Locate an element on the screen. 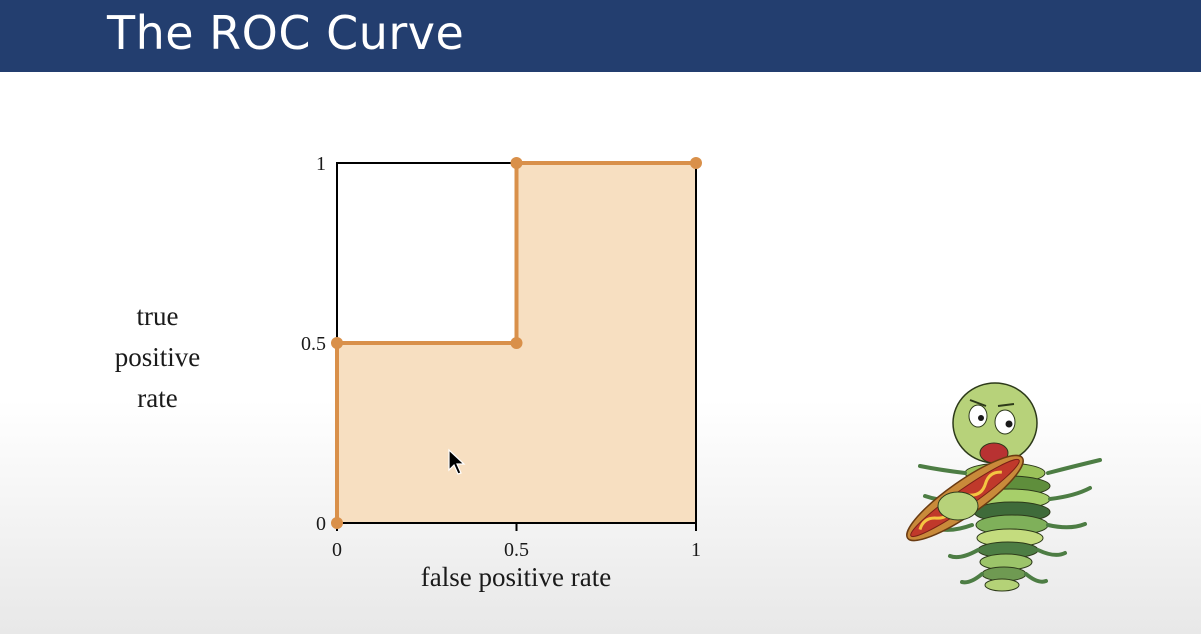 This screenshot has height=634, width=1201. y-axis-label-line: rate is located at coordinates (157, 398).